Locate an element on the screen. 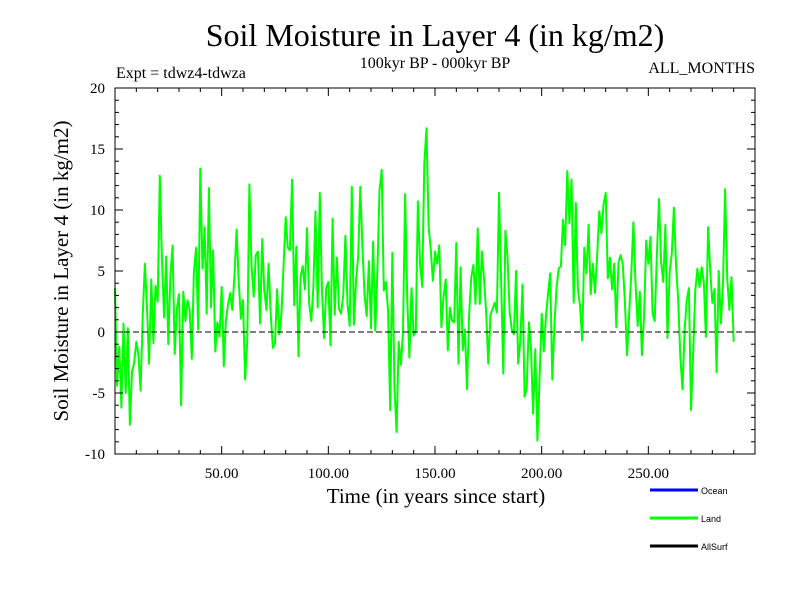  chart-title: Soil Moisture in Layer 4 (in kg/m2) is located at coordinates (435, 35).